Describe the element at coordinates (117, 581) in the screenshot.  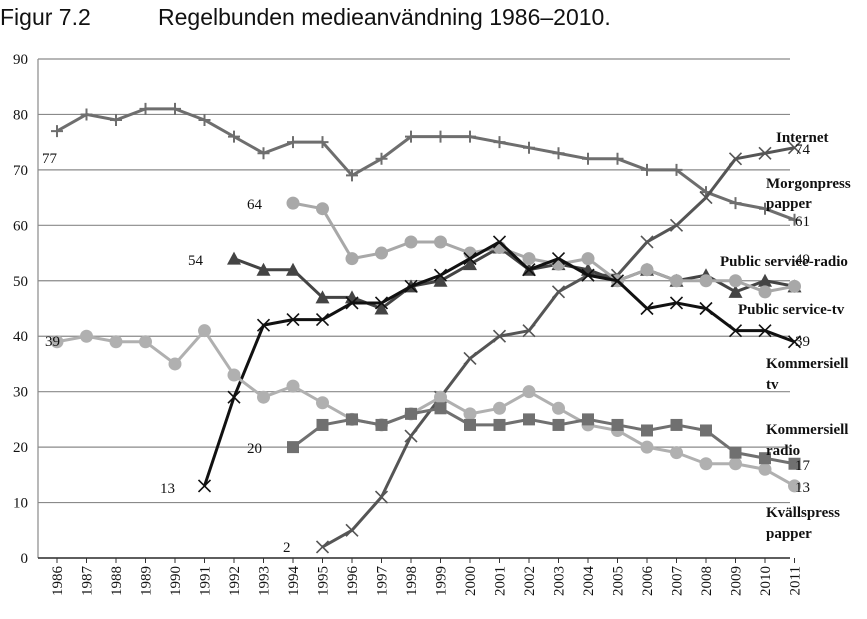
I see `x-tick-label: 1988` at that location.